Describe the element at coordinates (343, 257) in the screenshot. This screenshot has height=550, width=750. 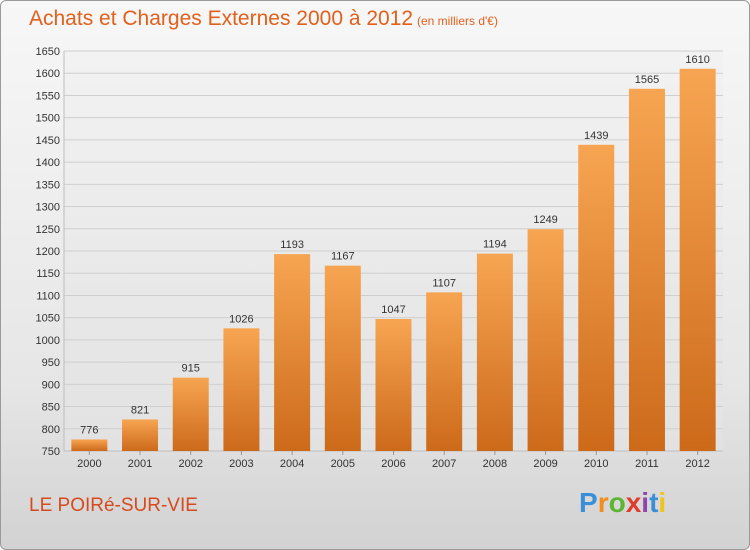
I see `bar-value-label: 1167` at that location.